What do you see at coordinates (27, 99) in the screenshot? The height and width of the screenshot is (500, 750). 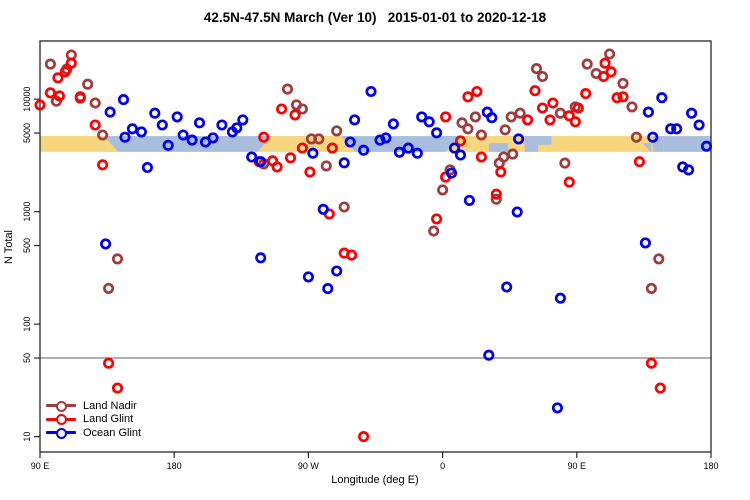 I see `y-tick-label: 10000` at bounding box center [27, 99].